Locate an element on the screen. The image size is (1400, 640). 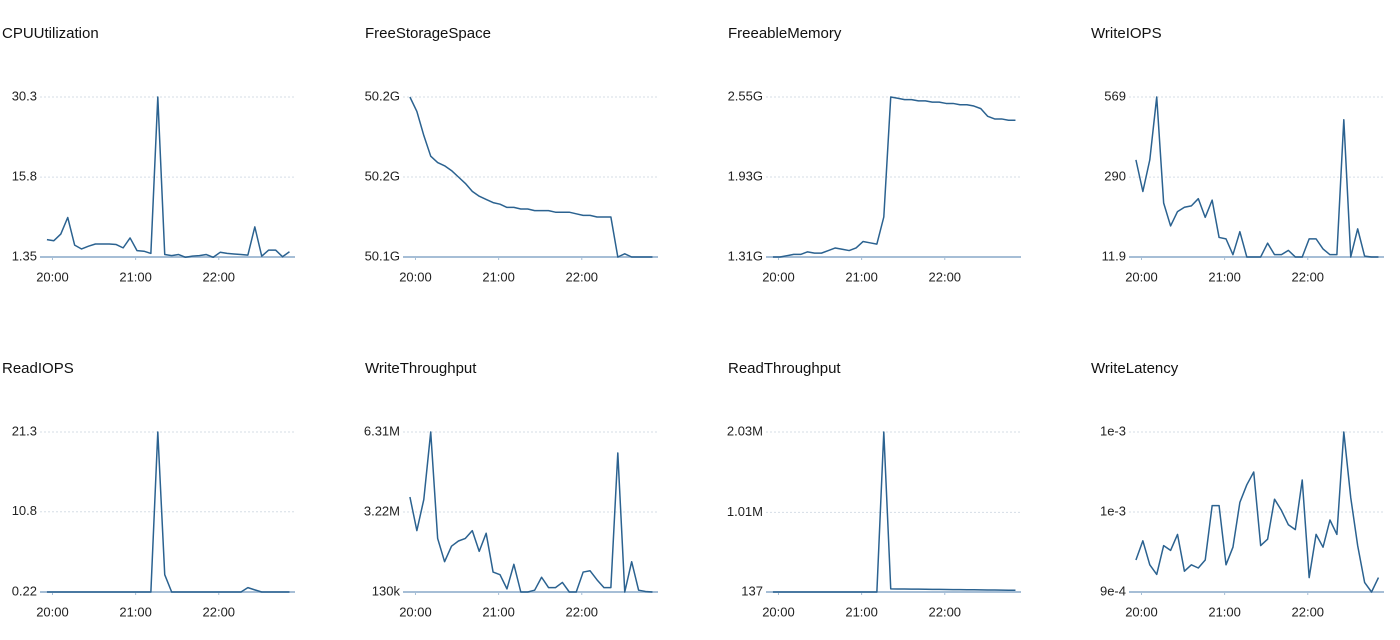
y-tick-label: 9e-4 is located at coordinates (1113, 590).